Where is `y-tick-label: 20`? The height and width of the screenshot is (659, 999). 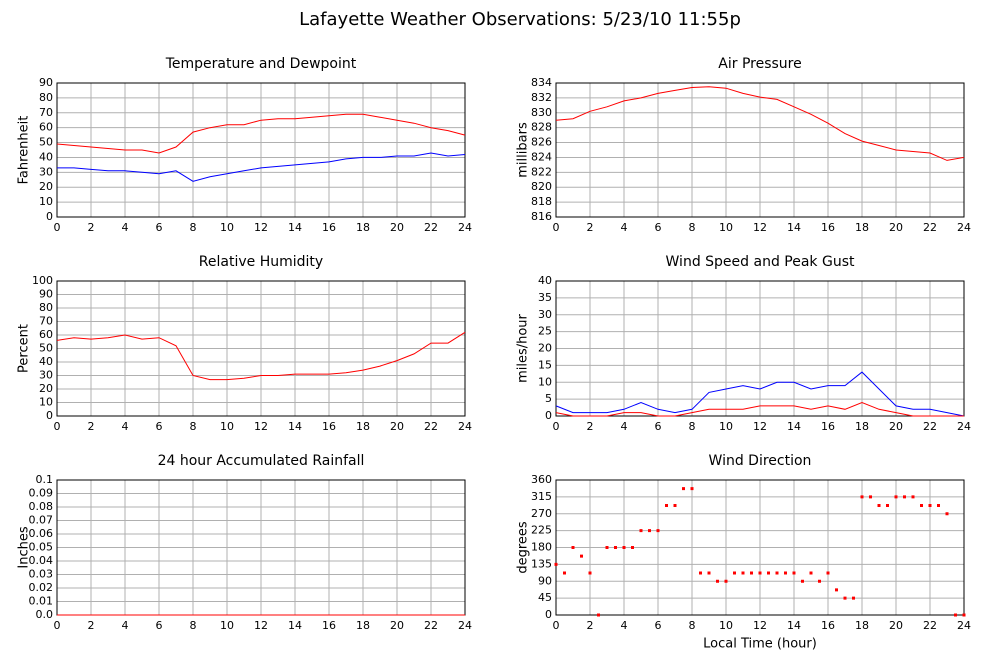 y-tick-label: 20 is located at coordinates (545, 348).